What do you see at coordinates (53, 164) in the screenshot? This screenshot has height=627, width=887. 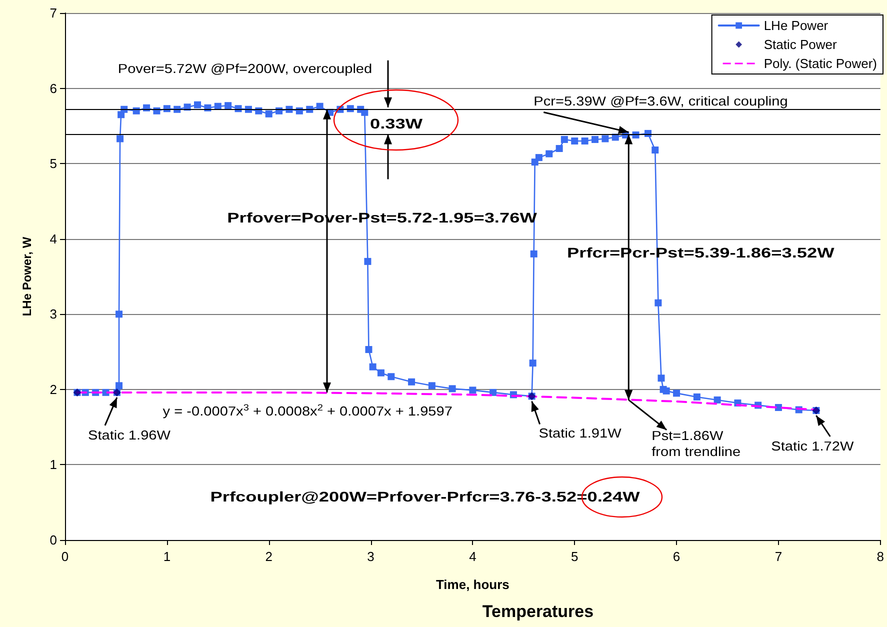 I see `y-tick-label: 5` at bounding box center [53, 164].